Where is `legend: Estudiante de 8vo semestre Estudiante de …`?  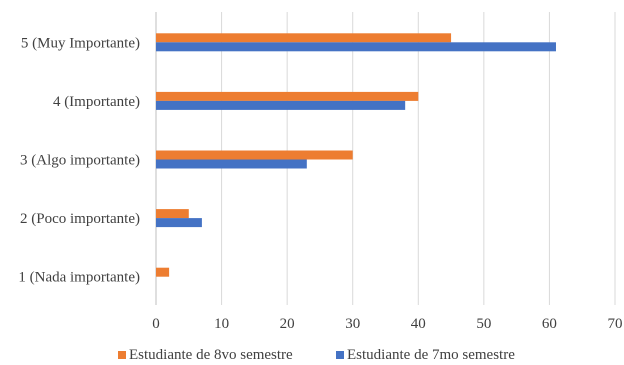
legend: Estudiante de 8vo semestre Estudiante de … is located at coordinates (316, 355).